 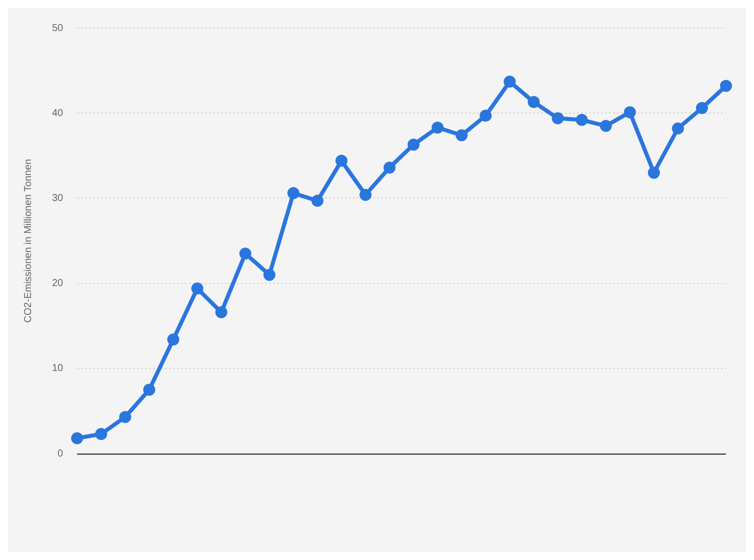 I want to click on y-tick-label: 40, so click(x=58, y=113).